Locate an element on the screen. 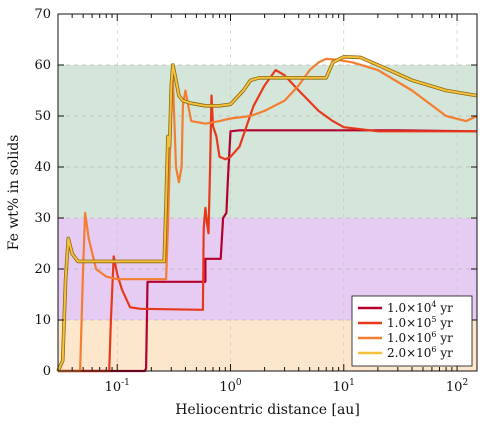 The width and height of the screenshot is (500, 425). y-tick-label: 40 is located at coordinates (42, 167).